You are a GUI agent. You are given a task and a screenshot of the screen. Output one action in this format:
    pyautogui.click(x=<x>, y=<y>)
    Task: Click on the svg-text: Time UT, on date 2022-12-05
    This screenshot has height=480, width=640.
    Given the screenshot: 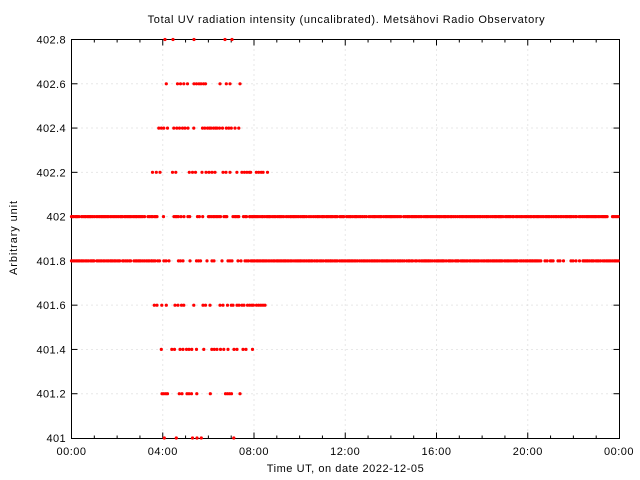 What is the action you would take?
    pyautogui.click(x=346, y=469)
    